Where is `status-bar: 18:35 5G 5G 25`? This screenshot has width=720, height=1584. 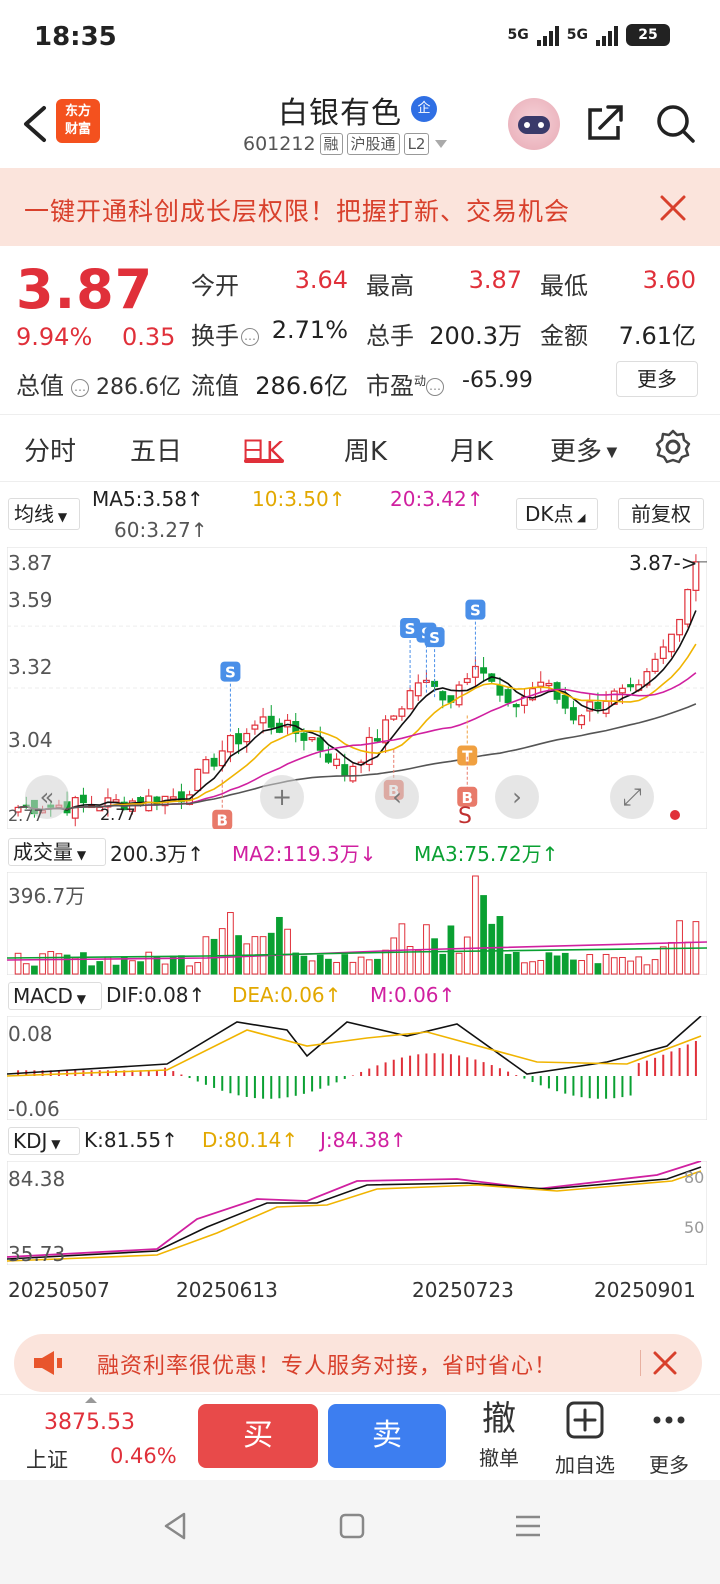 status-bar: 18:35 5G 5G 25 is located at coordinates (360, 40).